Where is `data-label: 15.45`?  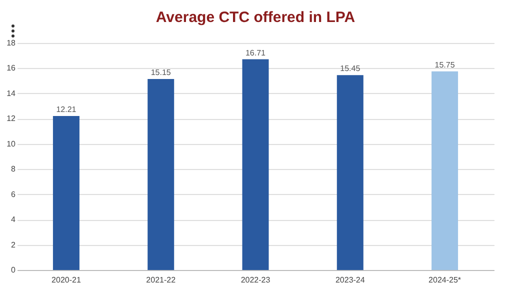
data-label: 15.45 is located at coordinates (350, 69).